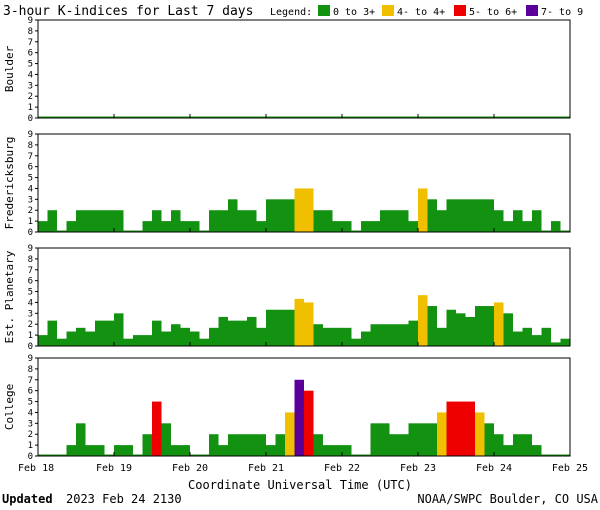 The width and height of the screenshot is (600, 510). What do you see at coordinates (30, 260) in the screenshot?
I see `y-tick-label: 8` at bounding box center [30, 260].